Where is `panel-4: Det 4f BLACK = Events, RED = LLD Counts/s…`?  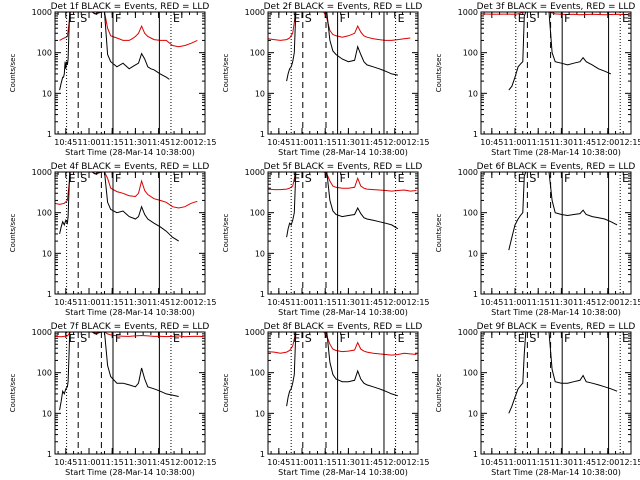
panel-4: Det 4f BLACK = Events, RED = LLD Counts/s… is located at coordinates (113, 239).